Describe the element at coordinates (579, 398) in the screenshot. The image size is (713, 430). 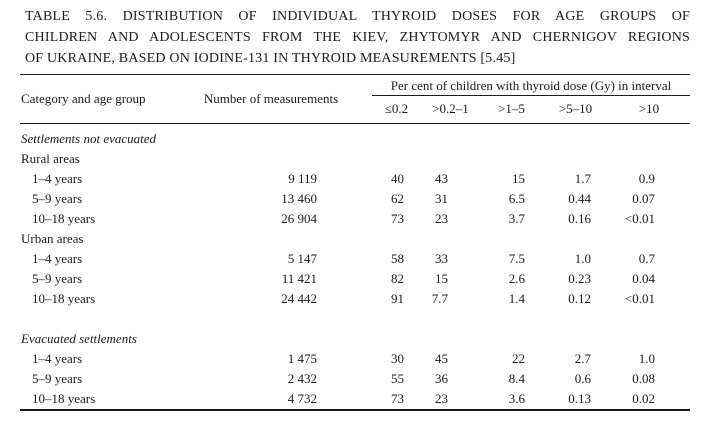
I see `dose-value-cell: 0.13` at that location.